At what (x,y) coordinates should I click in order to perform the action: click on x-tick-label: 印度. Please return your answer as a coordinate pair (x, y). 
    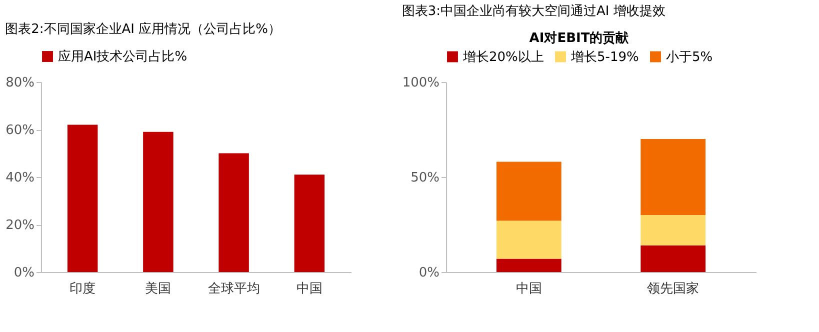
    Looking at the image, I should click on (83, 288).